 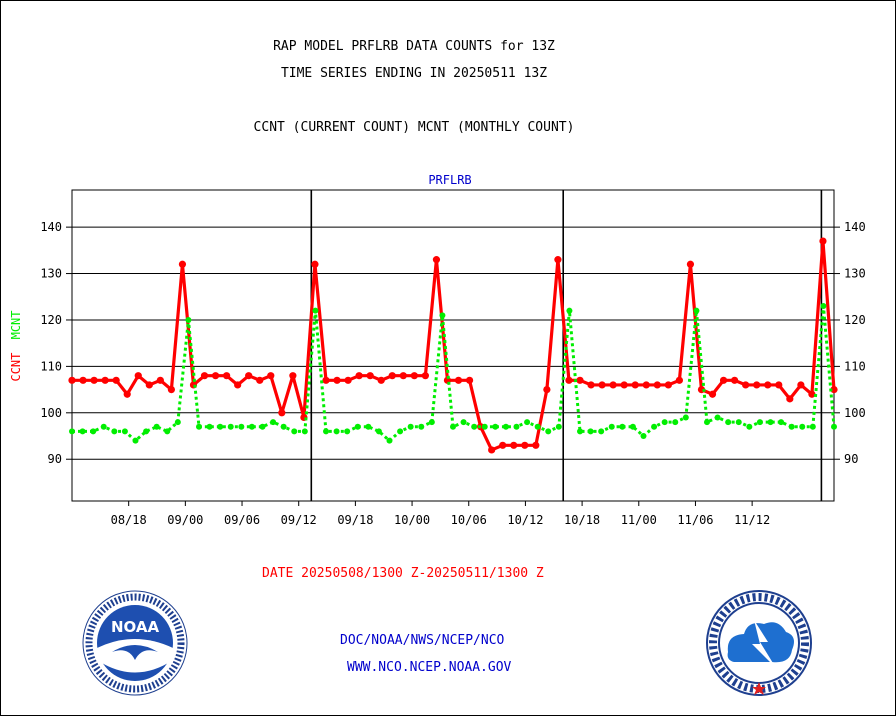 I want to click on y-axis-label: CCNT MCNT, so click(x=16, y=345).